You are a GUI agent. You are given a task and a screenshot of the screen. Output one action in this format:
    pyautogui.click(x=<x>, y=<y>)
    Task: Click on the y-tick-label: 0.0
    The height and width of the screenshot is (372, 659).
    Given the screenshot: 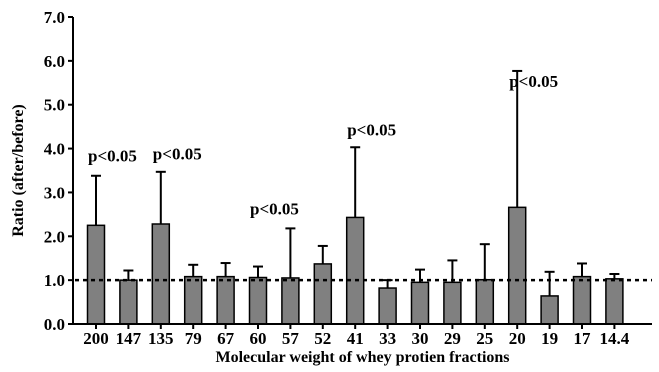 What is the action you would take?
    pyautogui.click(x=54, y=324)
    